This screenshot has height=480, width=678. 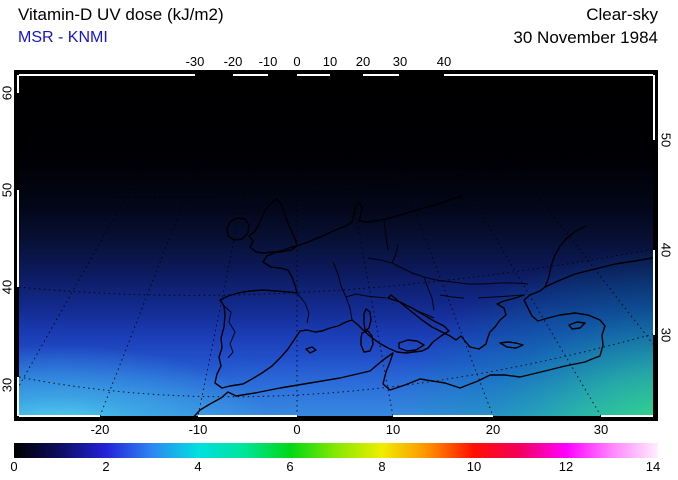 What do you see at coordinates (7, 287) in the screenshot?
I see `left-axis-label: 40` at bounding box center [7, 287].